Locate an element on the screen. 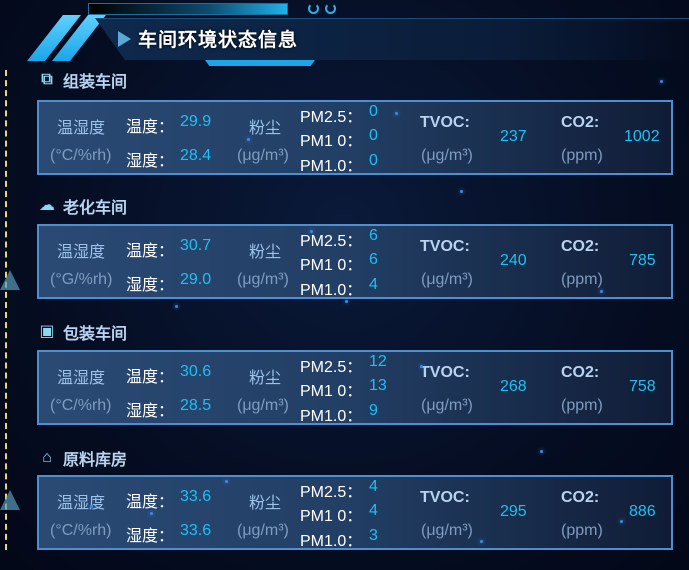 The width and height of the screenshot is (689, 570). temp-value: 30.7 is located at coordinates (196, 245).